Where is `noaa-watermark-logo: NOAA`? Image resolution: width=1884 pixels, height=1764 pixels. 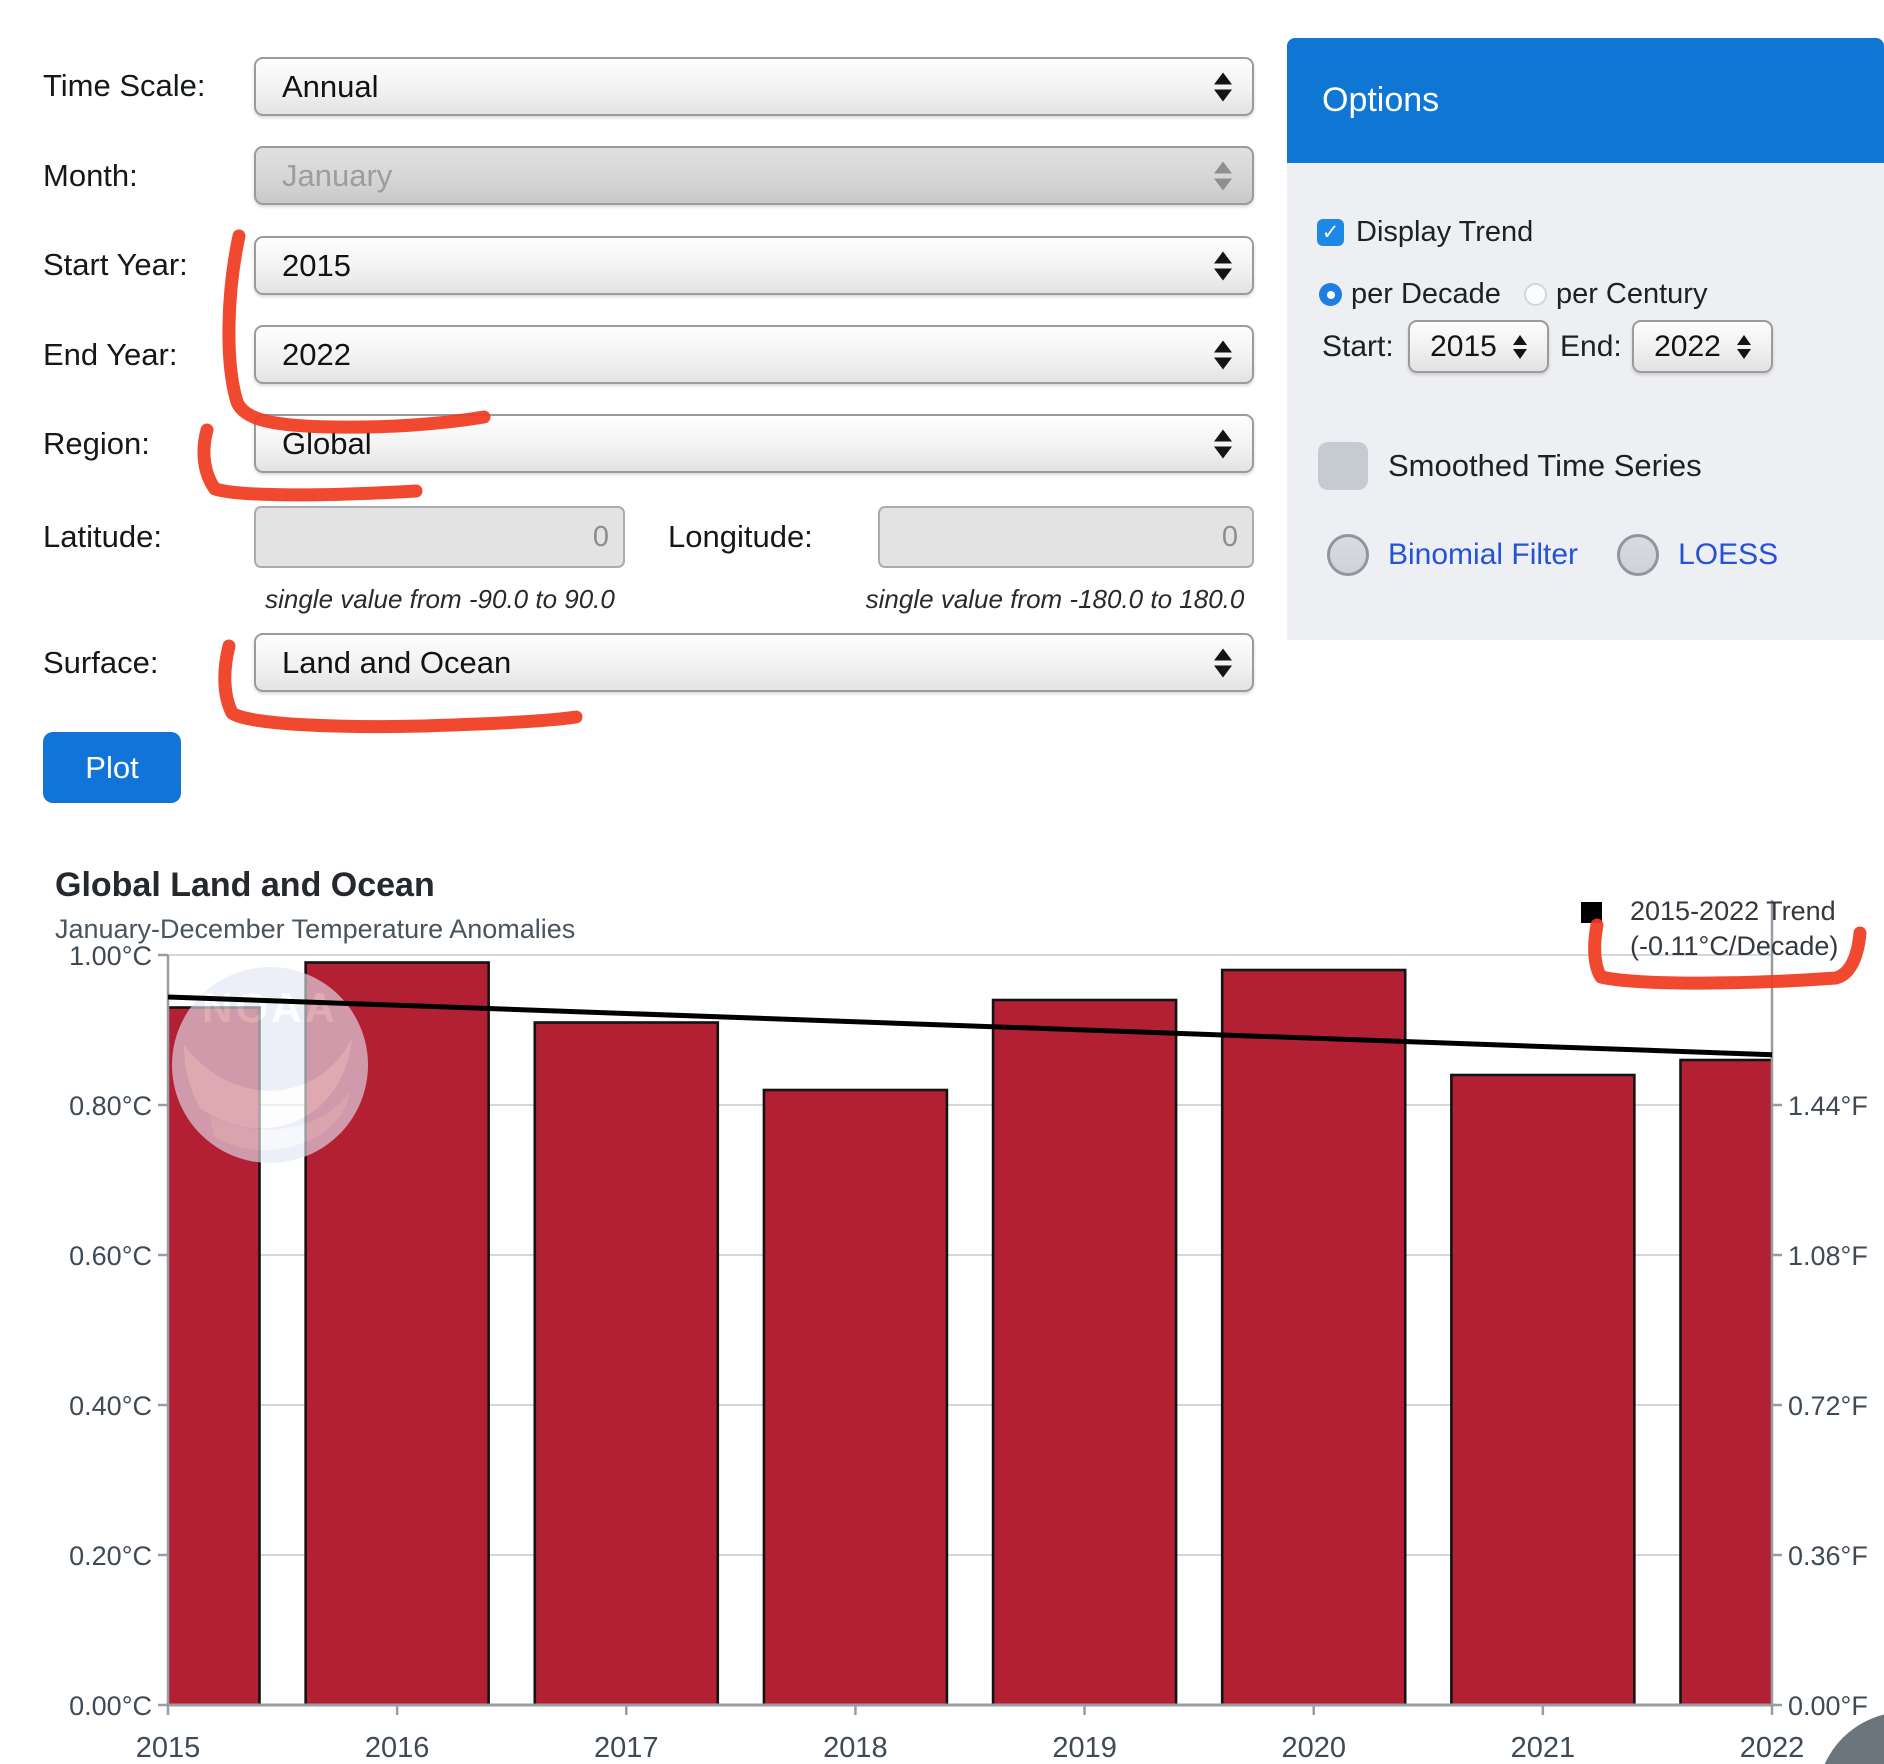 noaa-watermark-logo: NOAA is located at coordinates (270, 1065).